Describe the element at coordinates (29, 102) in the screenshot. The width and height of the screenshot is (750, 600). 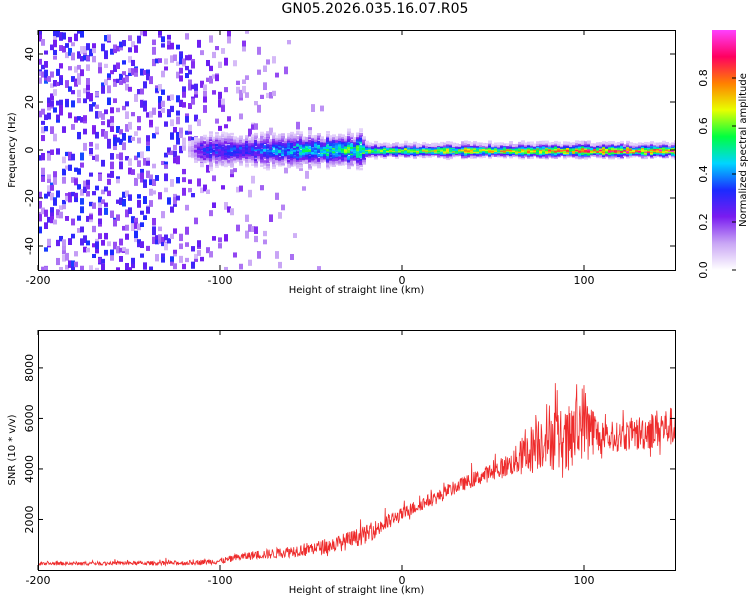
I see `heatmap-y-tick-label: 20` at that location.